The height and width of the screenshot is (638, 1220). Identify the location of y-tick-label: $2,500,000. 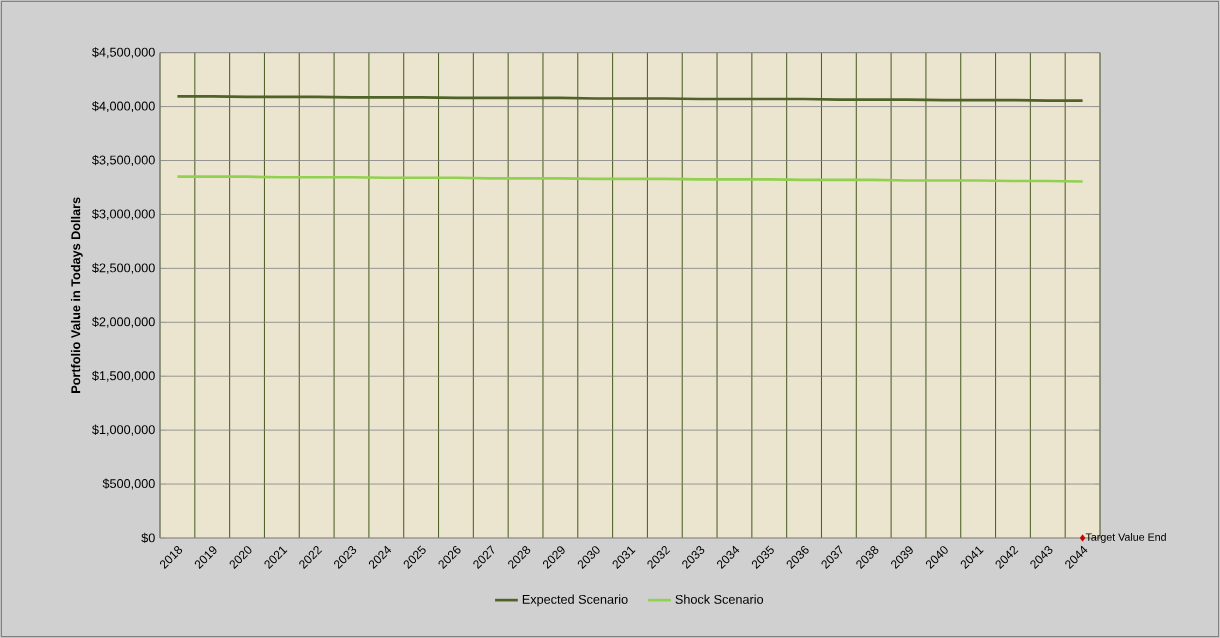
(123, 268).